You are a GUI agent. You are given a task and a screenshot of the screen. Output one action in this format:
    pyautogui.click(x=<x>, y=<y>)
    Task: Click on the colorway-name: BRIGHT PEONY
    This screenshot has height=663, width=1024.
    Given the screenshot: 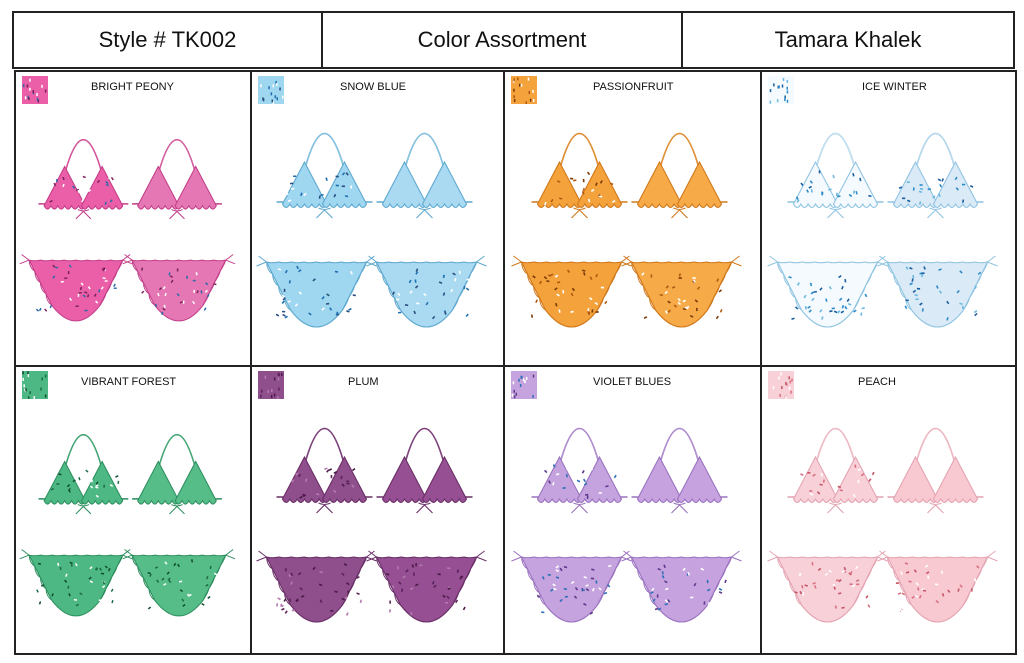 What is the action you would take?
    pyautogui.click(x=132, y=87)
    